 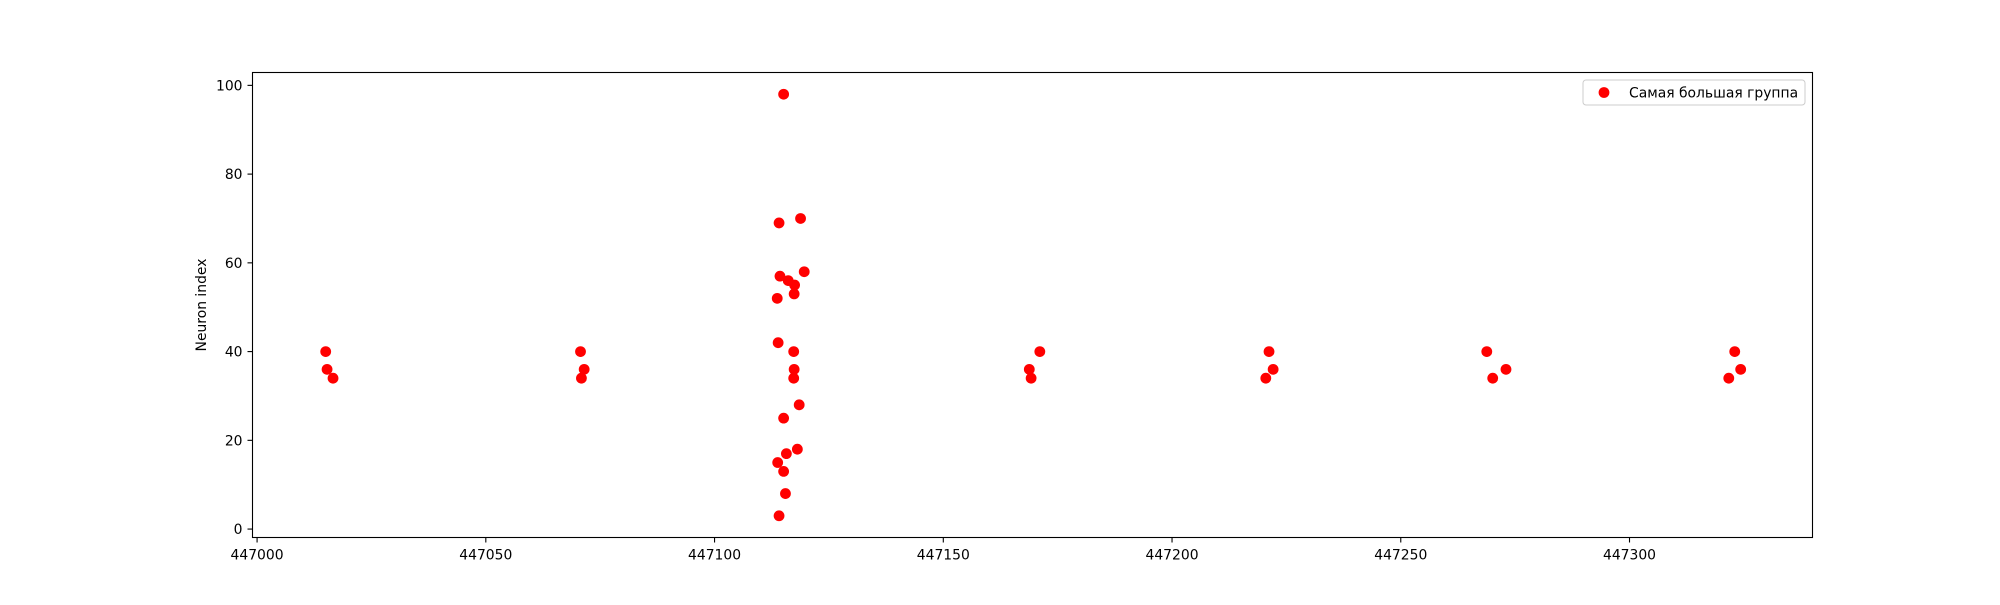 I want to click on y-tick-label: 80, so click(x=234, y=175).